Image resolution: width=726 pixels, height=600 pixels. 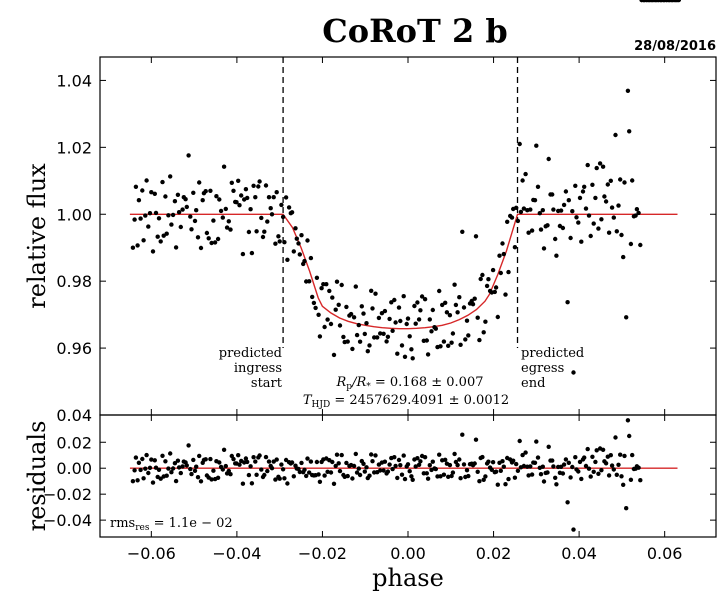 I want to click on main-y-tick-label: 0.96, so click(x=74, y=348).